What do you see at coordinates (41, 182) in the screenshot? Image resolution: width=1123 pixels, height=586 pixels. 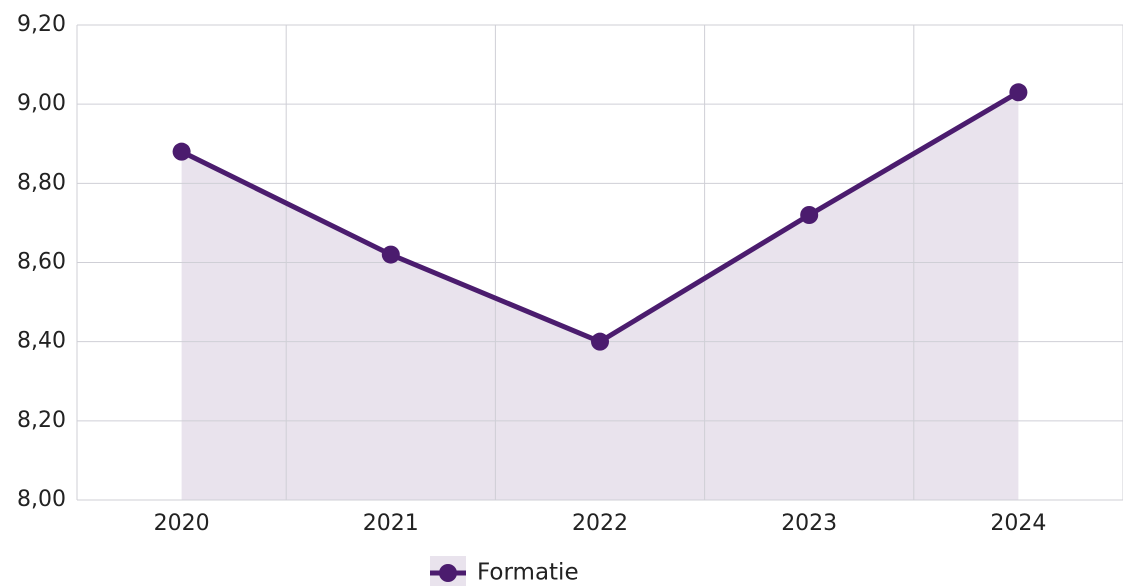 I see `y-tick-label: 8,80` at bounding box center [41, 182].